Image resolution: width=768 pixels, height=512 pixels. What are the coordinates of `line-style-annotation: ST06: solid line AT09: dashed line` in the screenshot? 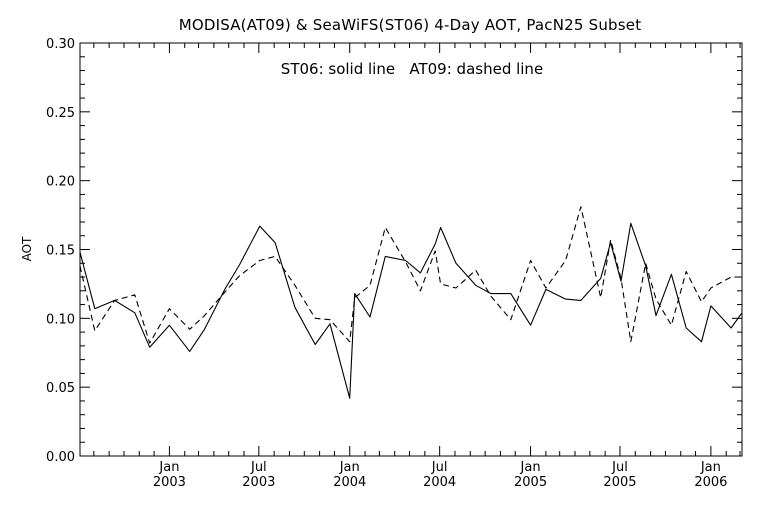 It's located at (412, 69).